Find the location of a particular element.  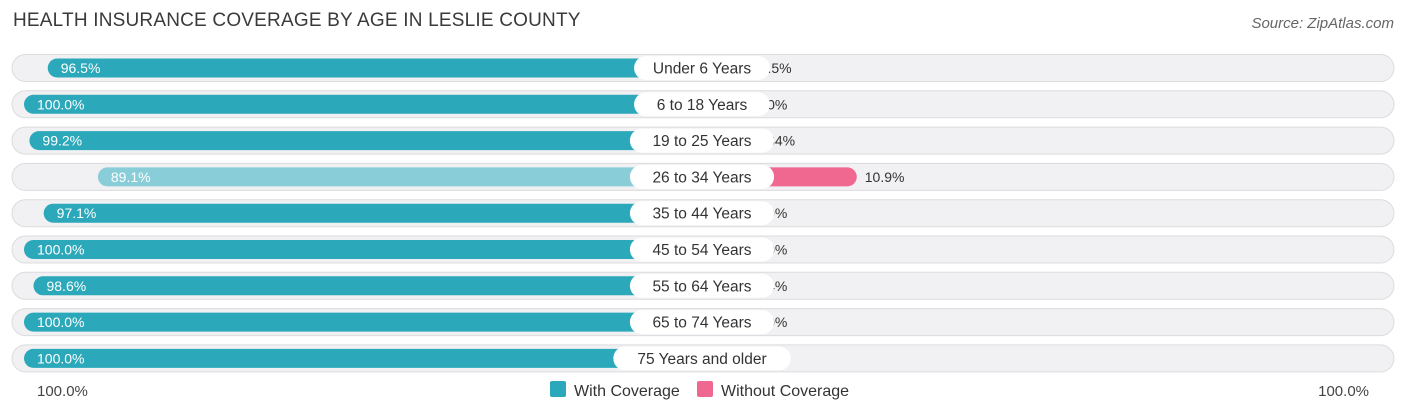

without-coverage-label: 10.9% is located at coordinates (885, 177).